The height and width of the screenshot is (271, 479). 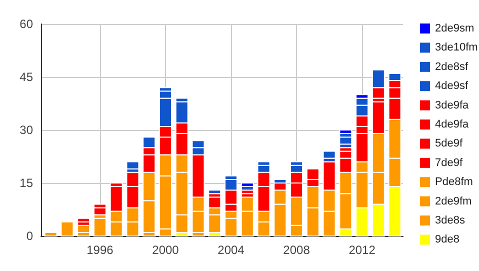 What do you see at coordinates (27, 183) in the screenshot?
I see `y-tick-label: 15` at bounding box center [27, 183].